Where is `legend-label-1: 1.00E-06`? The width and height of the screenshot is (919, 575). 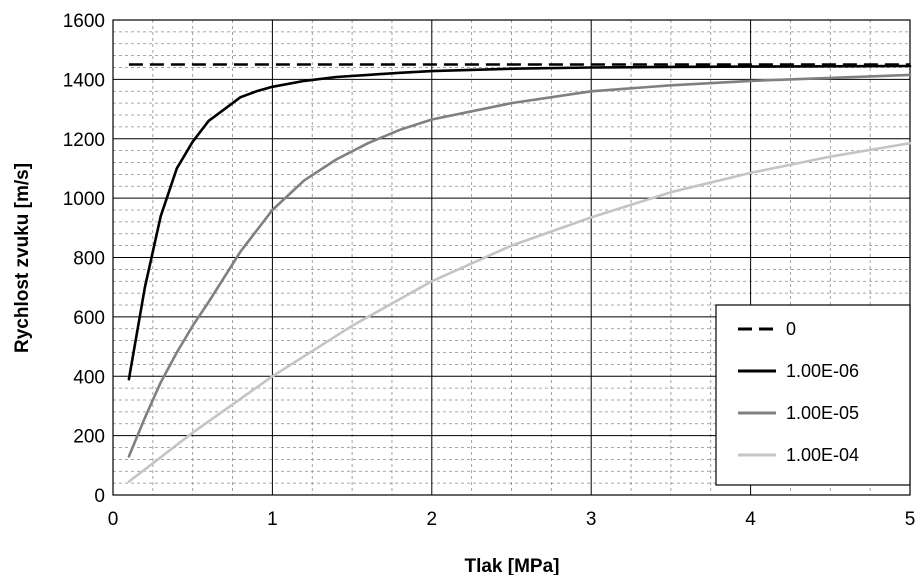
legend-label-1: 1.00E-06 is located at coordinates (822, 371).